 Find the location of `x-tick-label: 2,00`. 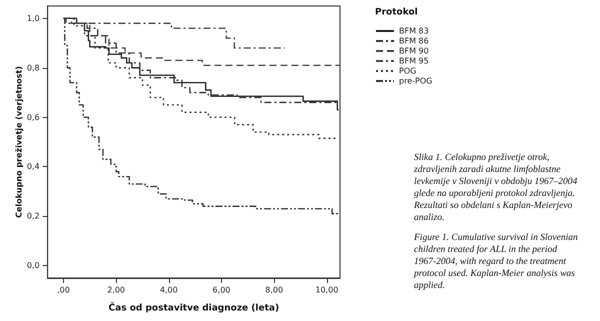

x-tick-label: 2,00 is located at coordinates (116, 290).